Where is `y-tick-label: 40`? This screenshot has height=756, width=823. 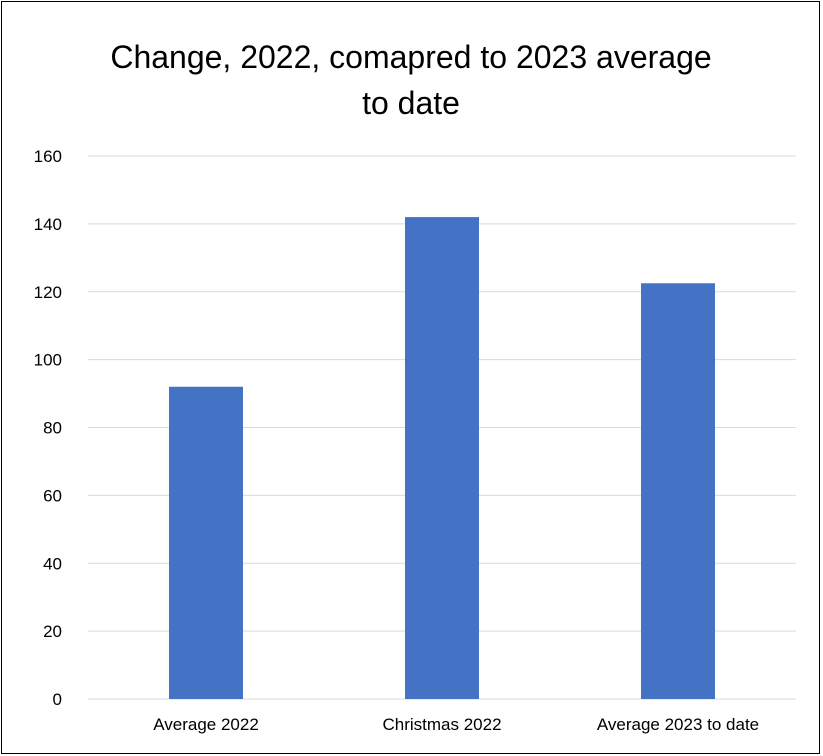
y-tick-label: 40 is located at coordinates (52, 563).